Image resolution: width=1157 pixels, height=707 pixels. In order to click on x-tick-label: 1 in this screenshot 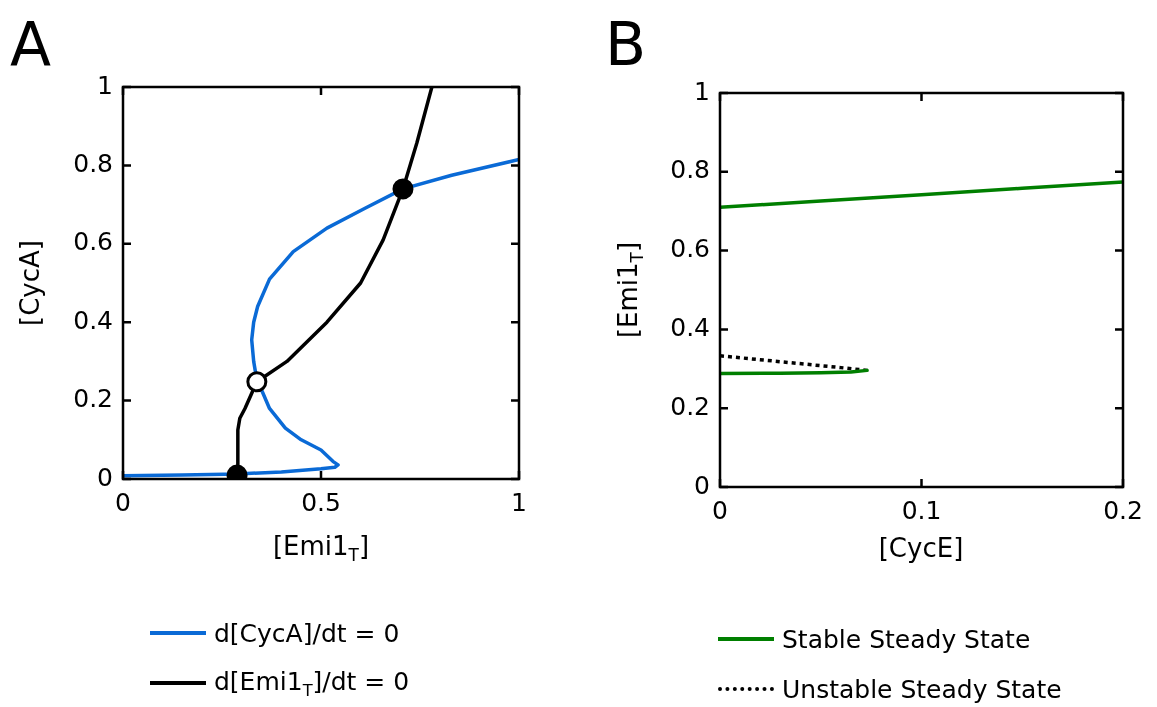, I will do `click(519, 502)`.